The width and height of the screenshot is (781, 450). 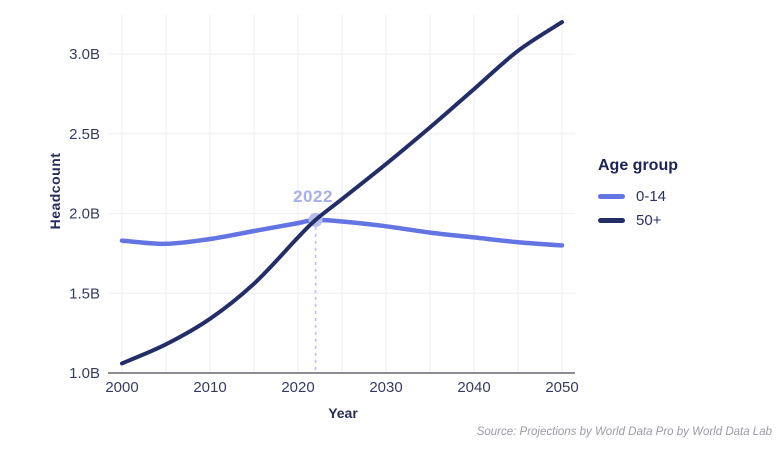 What do you see at coordinates (297, 387) in the screenshot?
I see `x-tick-label: 2020` at bounding box center [297, 387].